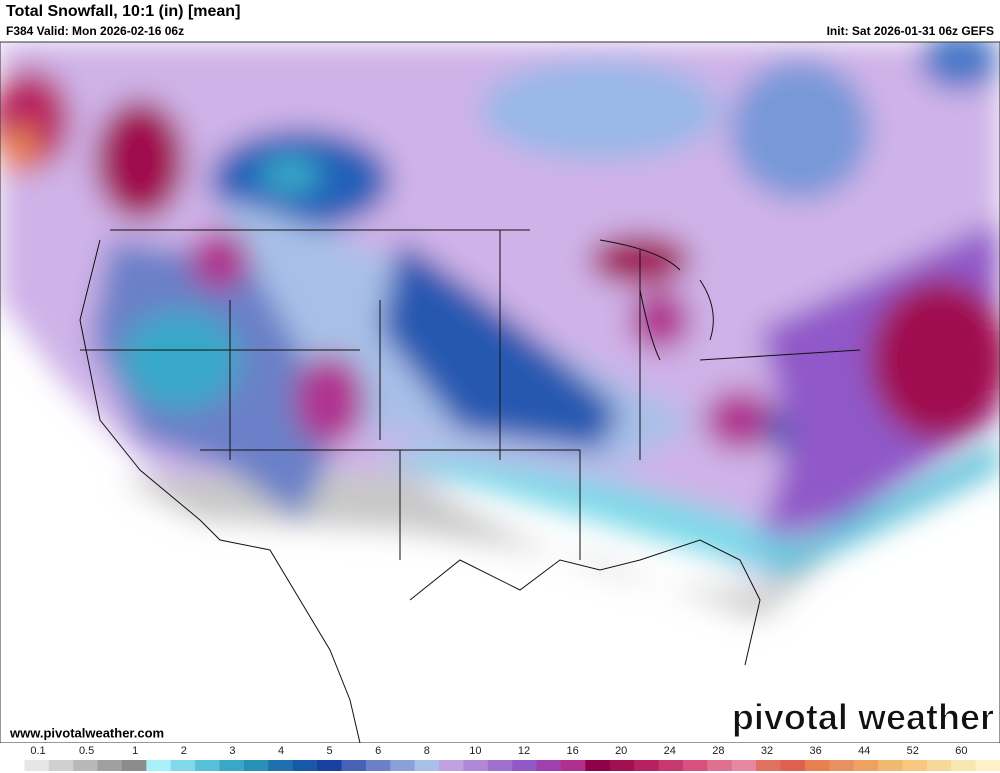 Image resolution: width=1000 pixels, height=773 pixels. Describe the element at coordinates (815, 751) in the screenshot. I see `colorbar-label: 36` at that location.